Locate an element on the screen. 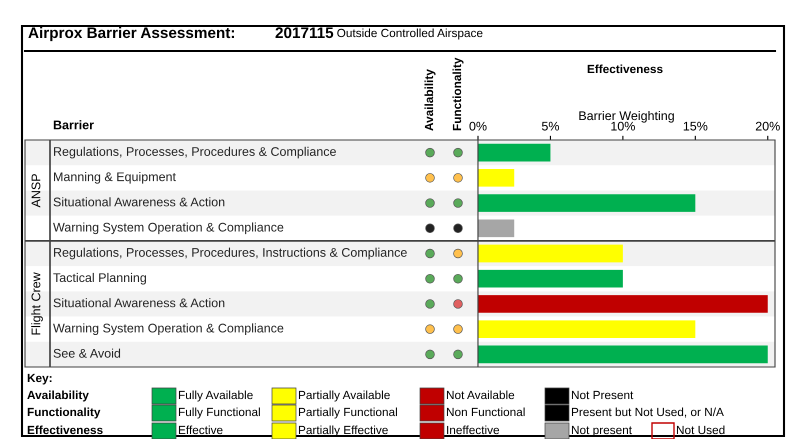 This screenshot has width=795, height=439. text: Partially Functional is located at coordinates (347, 413).